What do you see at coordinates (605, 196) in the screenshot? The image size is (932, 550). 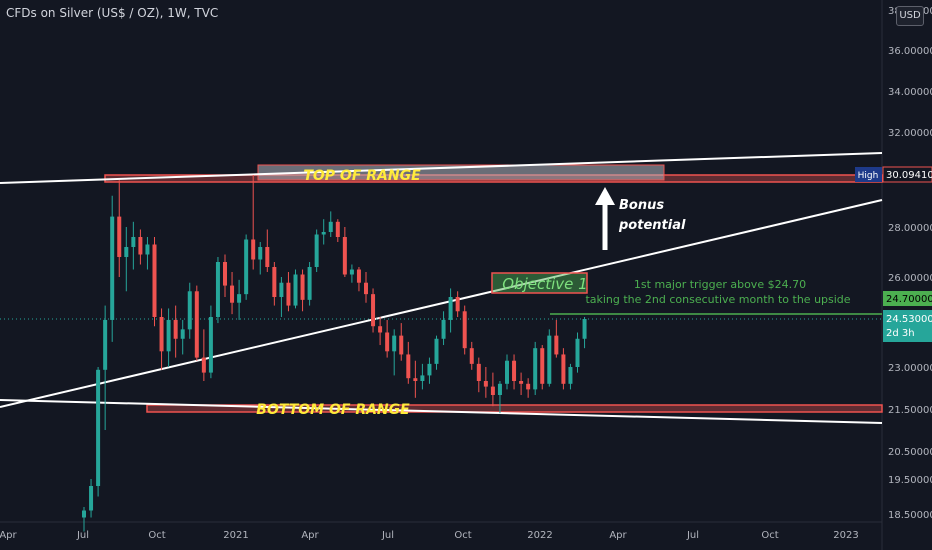 I see `bonus-arrow-head` at bounding box center [605, 196].